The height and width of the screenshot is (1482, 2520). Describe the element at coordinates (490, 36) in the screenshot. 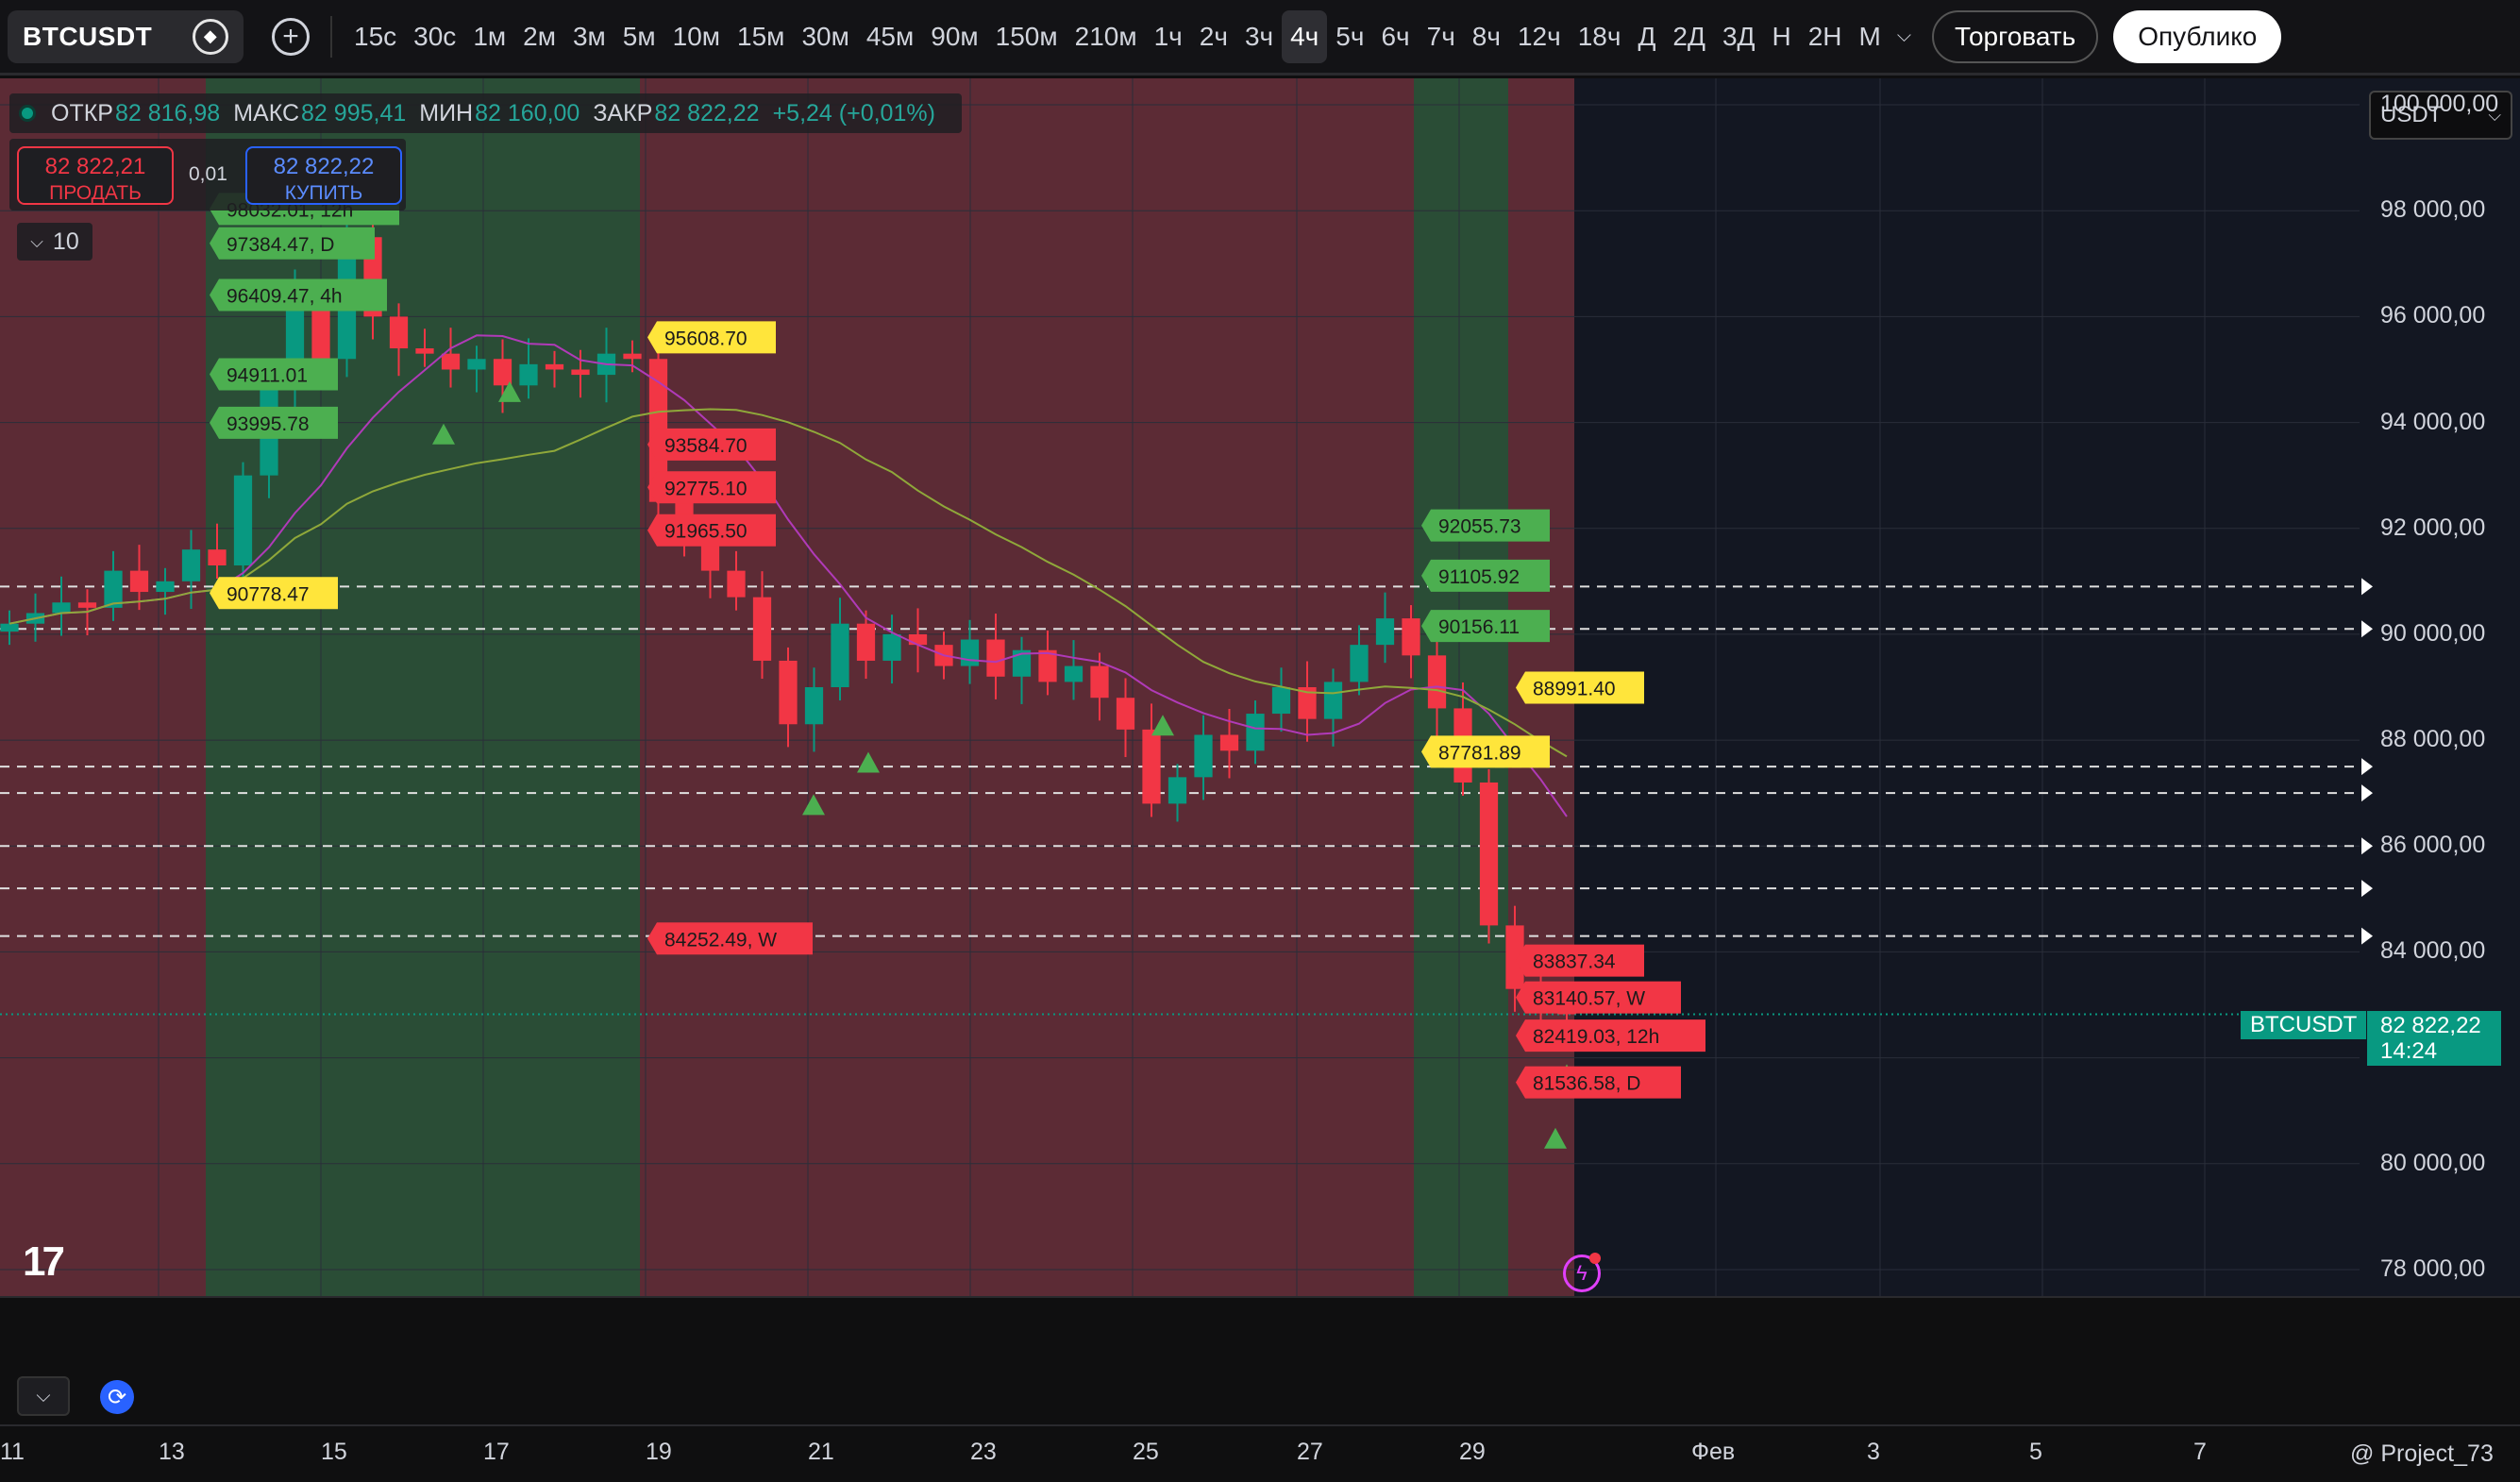

I see `timeframe-2: 1м` at that location.